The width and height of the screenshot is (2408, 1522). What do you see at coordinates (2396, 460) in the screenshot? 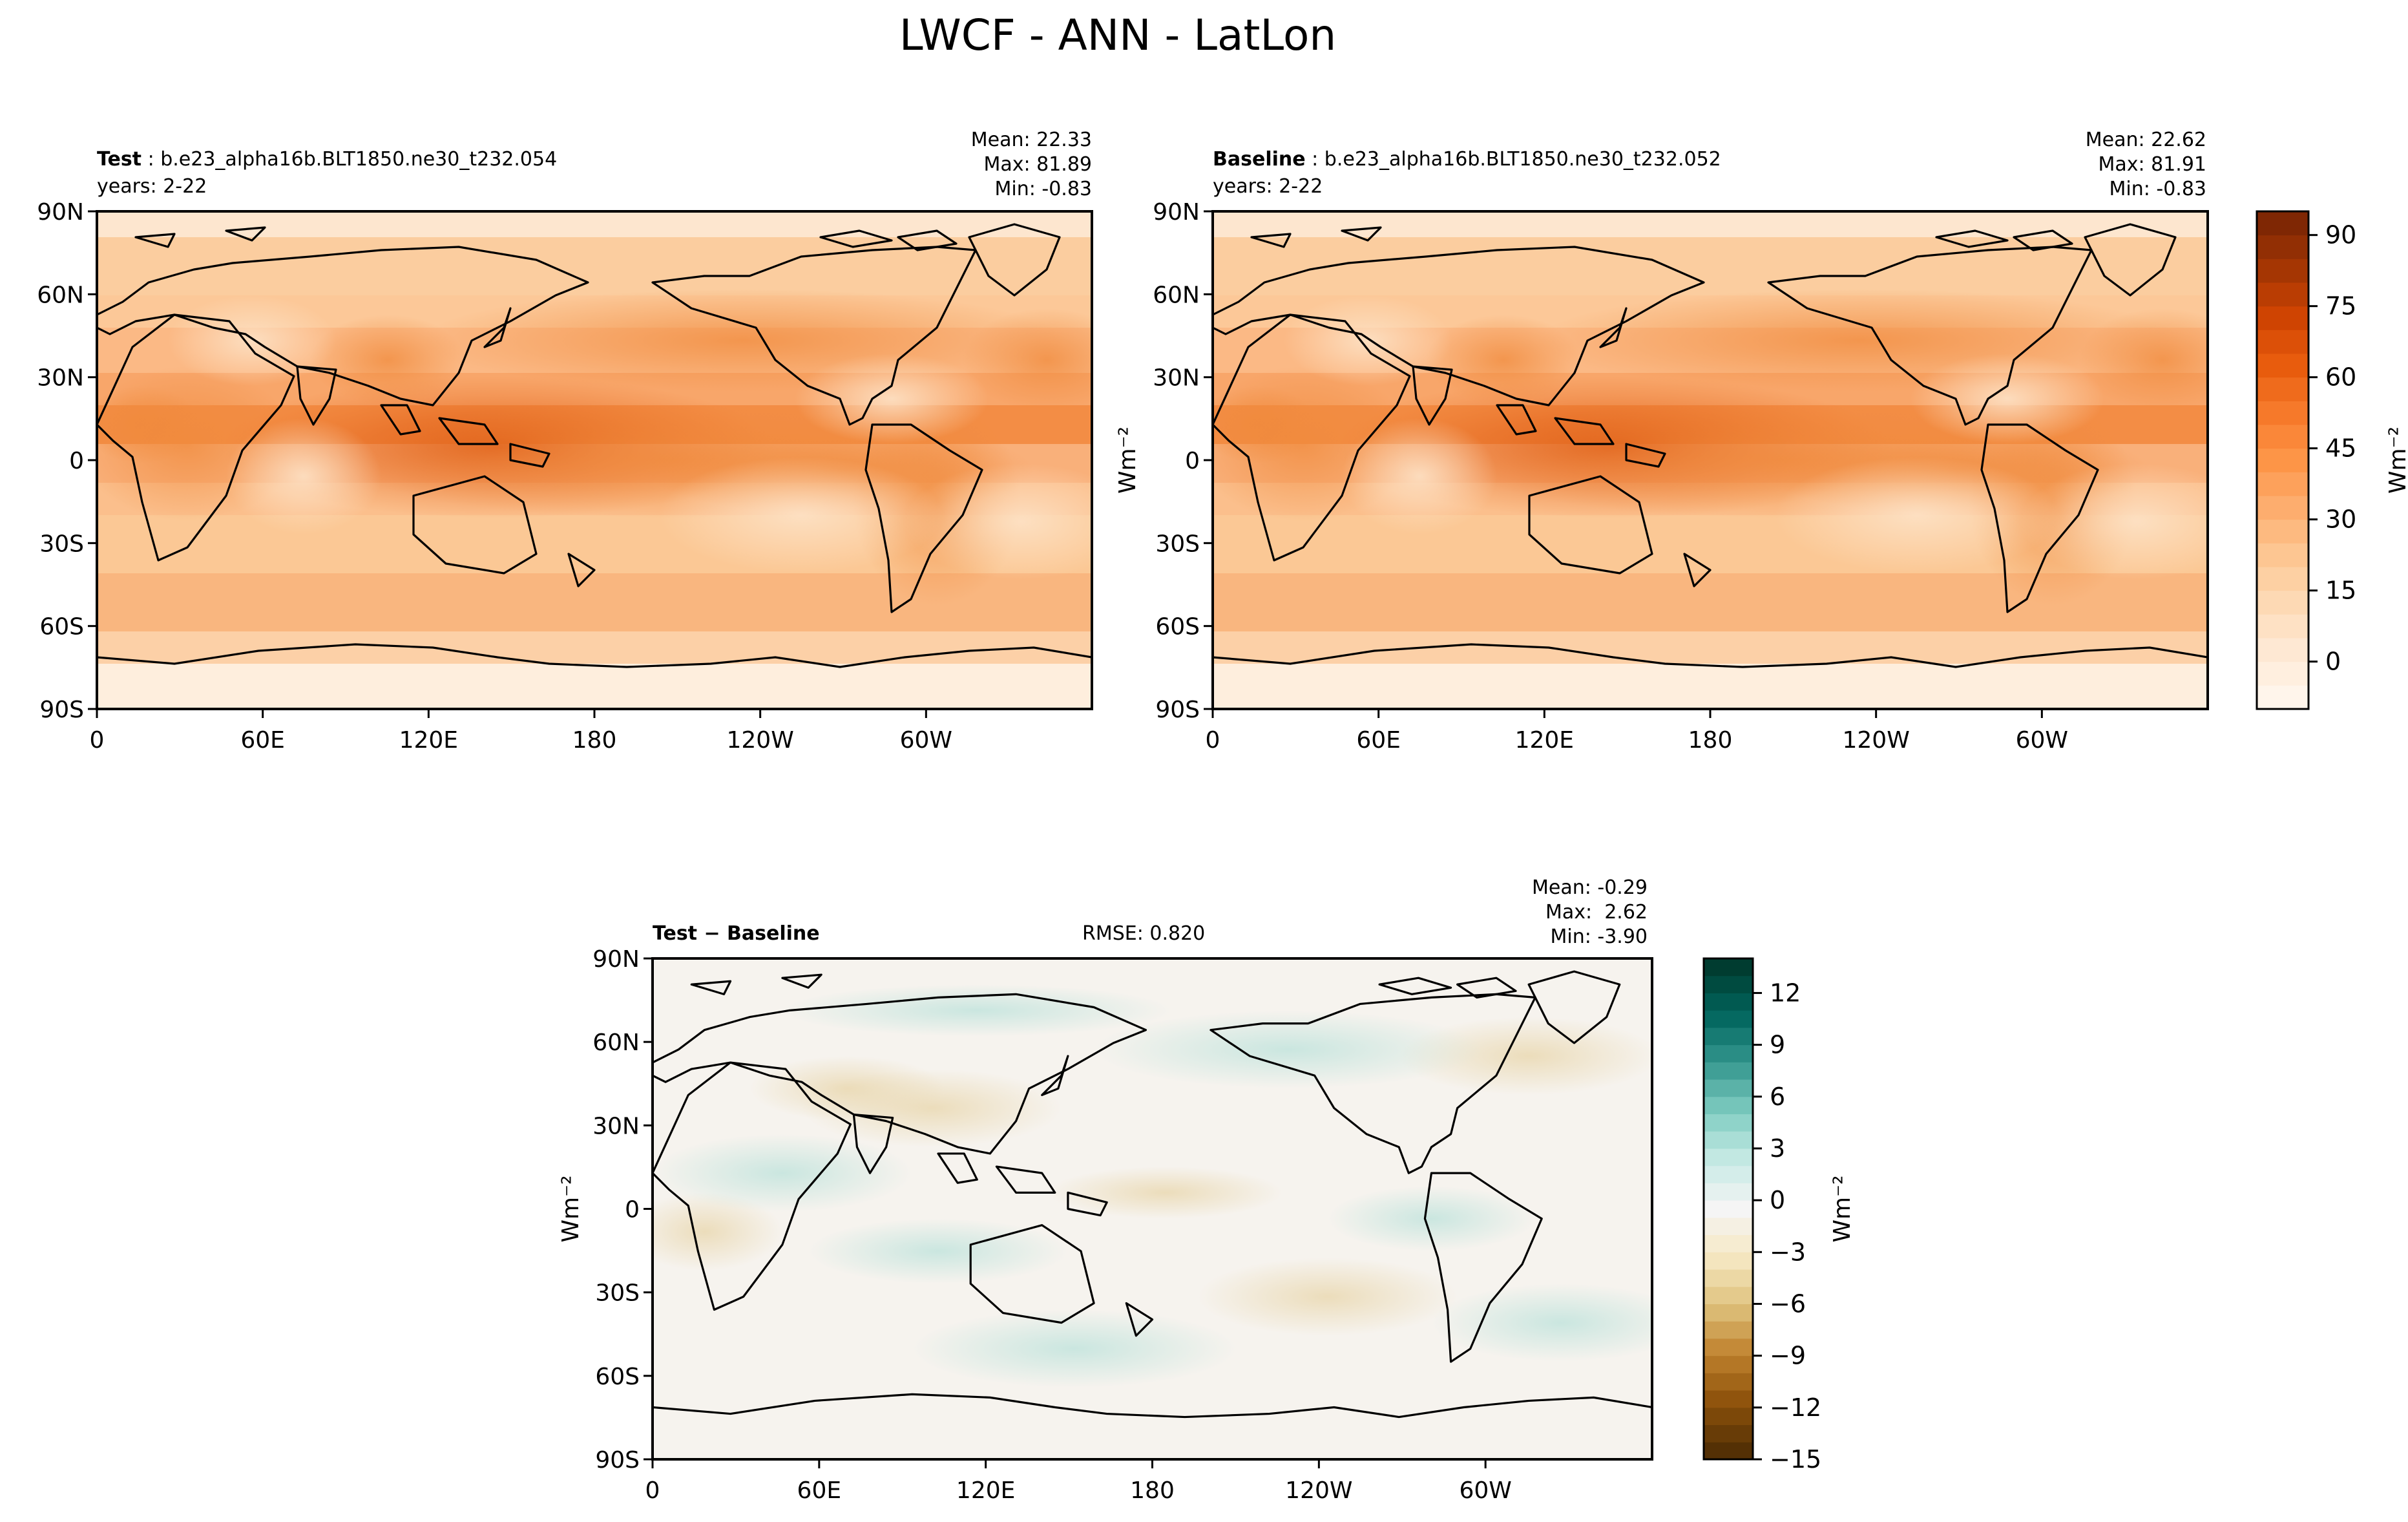
I see `colorbar-label: Wm⁻²` at bounding box center [2396, 460].